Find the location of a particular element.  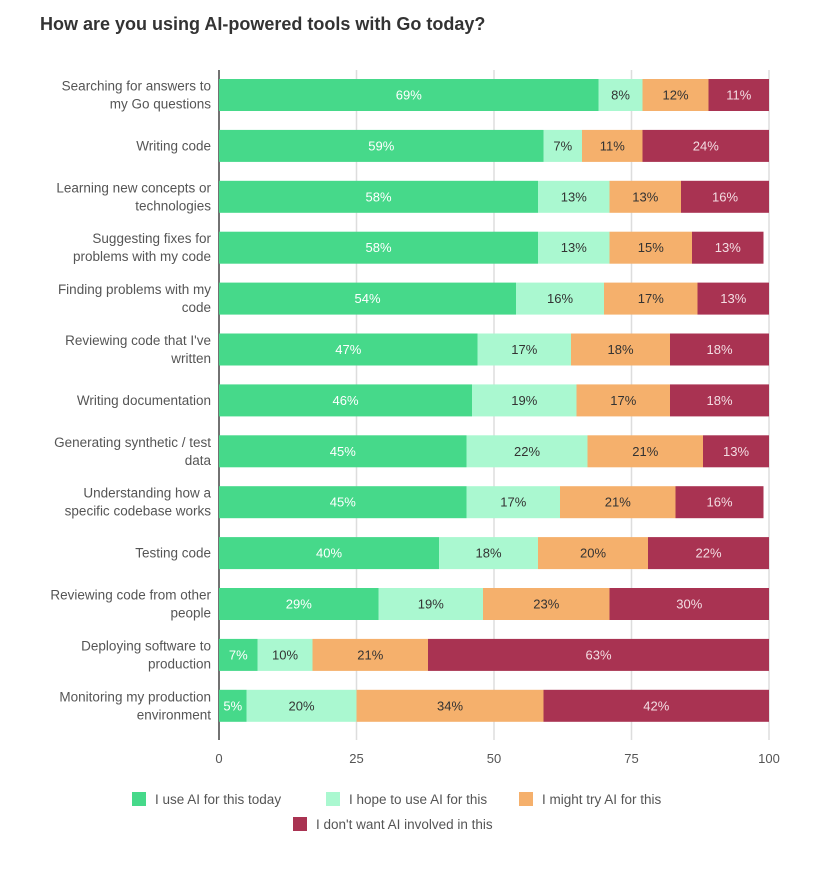

data-label: 58% is located at coordinates (378, 247).